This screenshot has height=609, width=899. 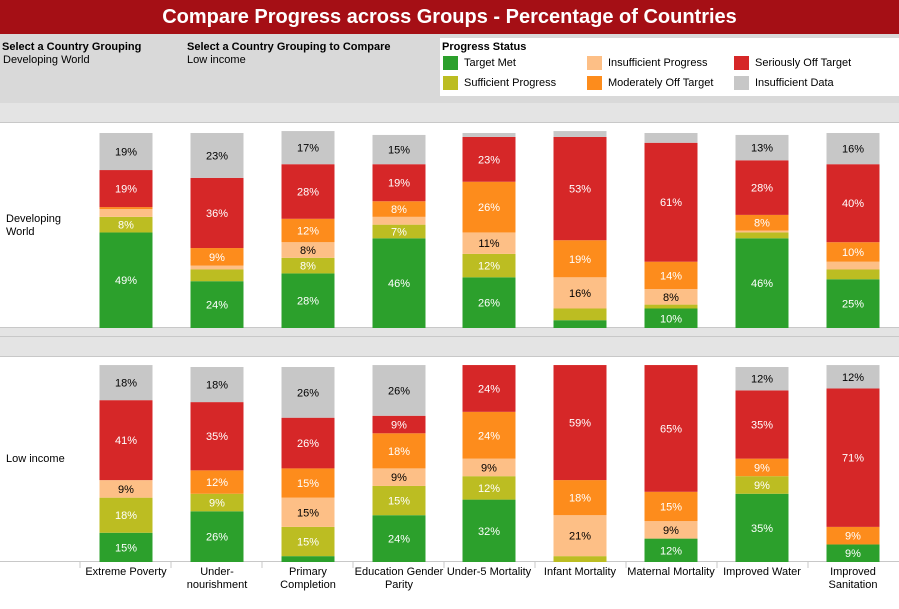 What do you see at coordinates (479, 63) in the screenshot?
I see `legend-item-target-met: Target Met` at bounding box center [479, 63].